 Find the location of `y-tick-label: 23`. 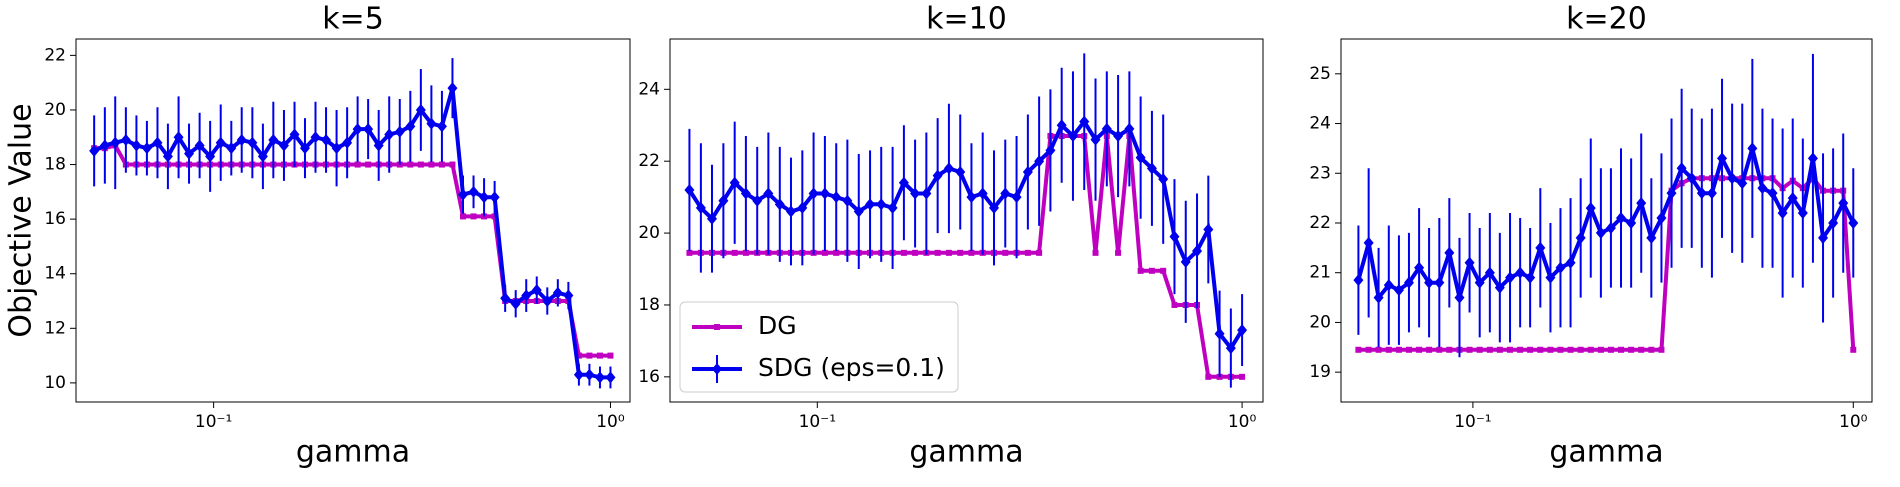

y-tick-label: 23 is located at coordinates (1320, 173).